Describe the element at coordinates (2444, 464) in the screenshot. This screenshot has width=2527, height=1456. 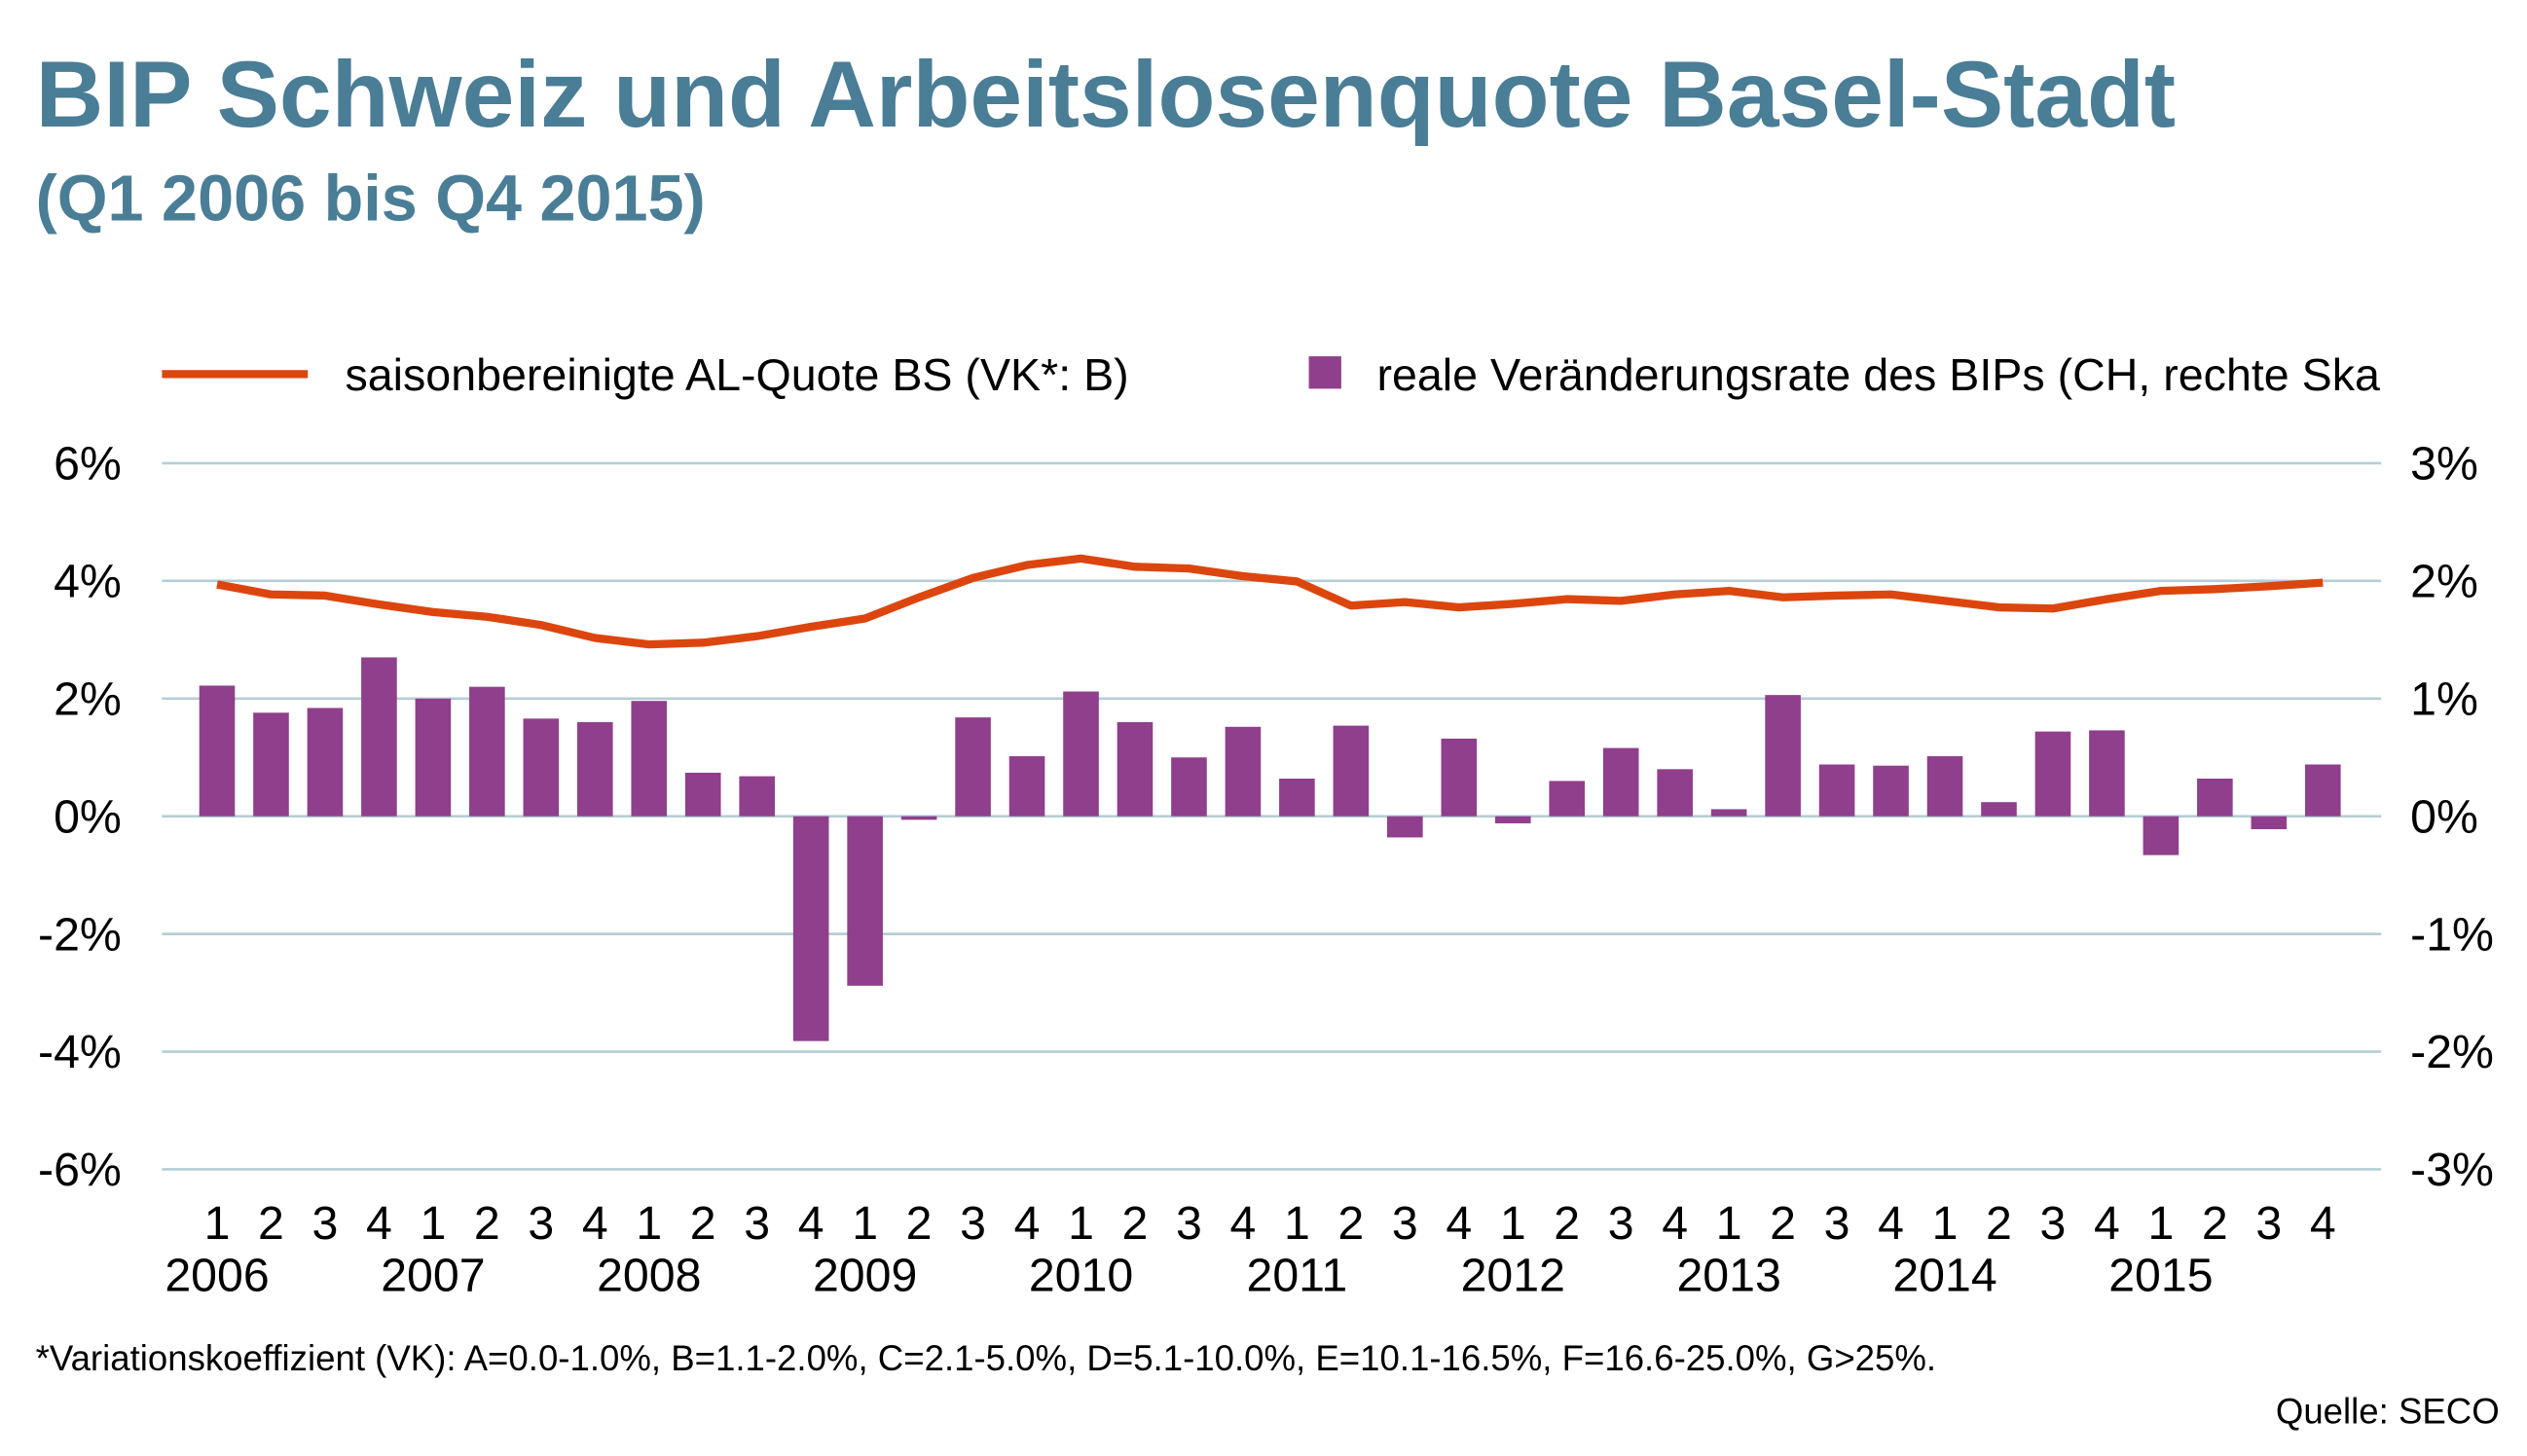
I see `right-tick-label: 3%` at that location.